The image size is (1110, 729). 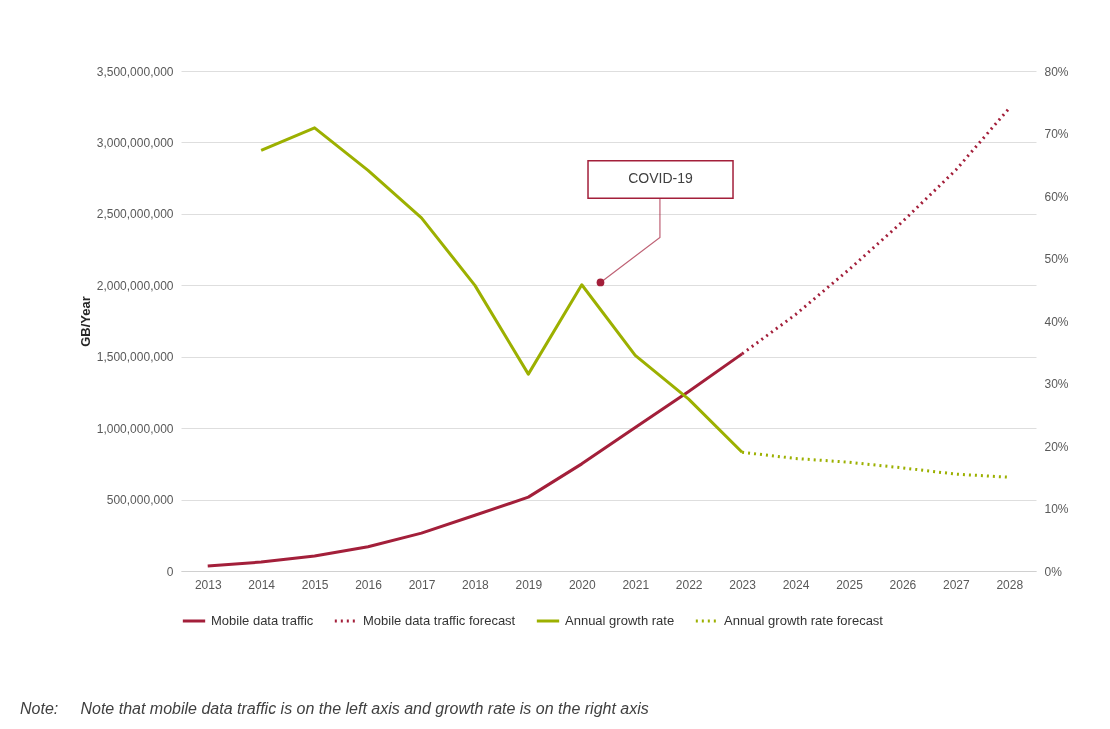 What do you see at coordinates (1056, 446) in the screenshot?
I see `y2-tick-label: 20%` at bounding box center [1056, 446].